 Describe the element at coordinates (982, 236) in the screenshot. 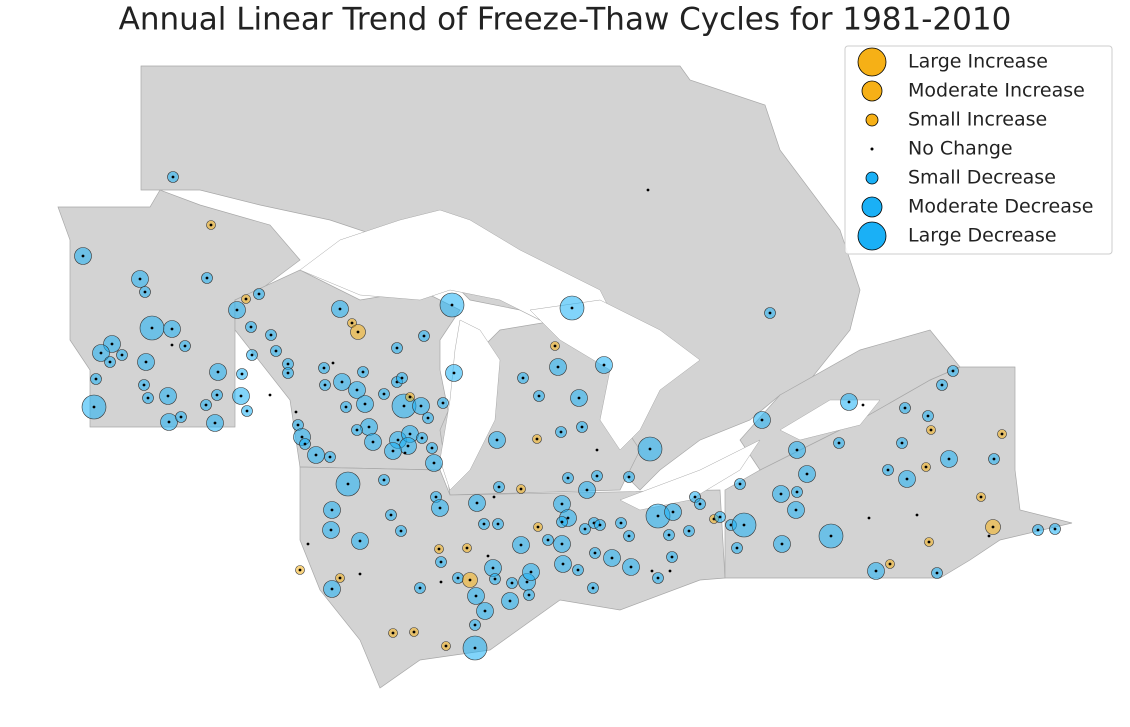

I see `legend-label: Large Decrease` at that location.